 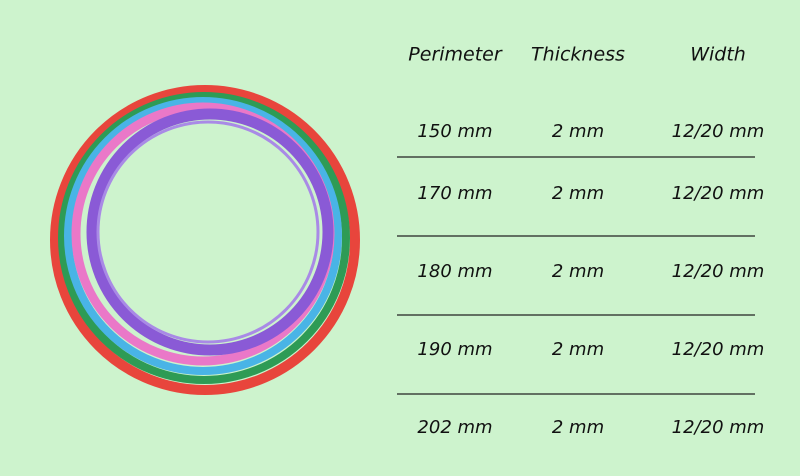 What do you see at coordinates (454, 193) in the screenshot?
I see `table-cell: 170 mm` at bounding box center [454, 193].